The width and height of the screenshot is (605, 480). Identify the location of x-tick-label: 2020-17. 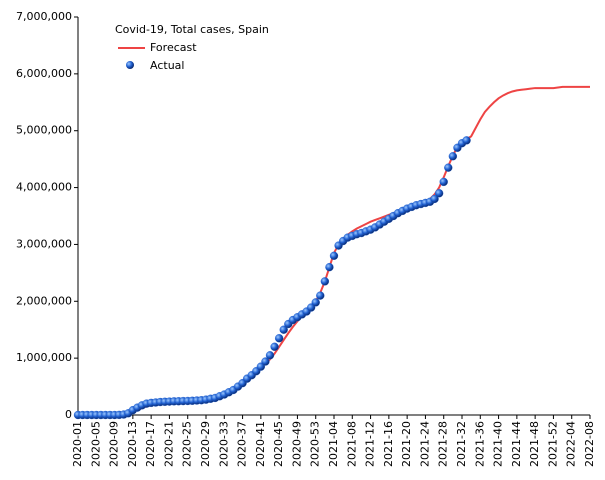
(150, 444).